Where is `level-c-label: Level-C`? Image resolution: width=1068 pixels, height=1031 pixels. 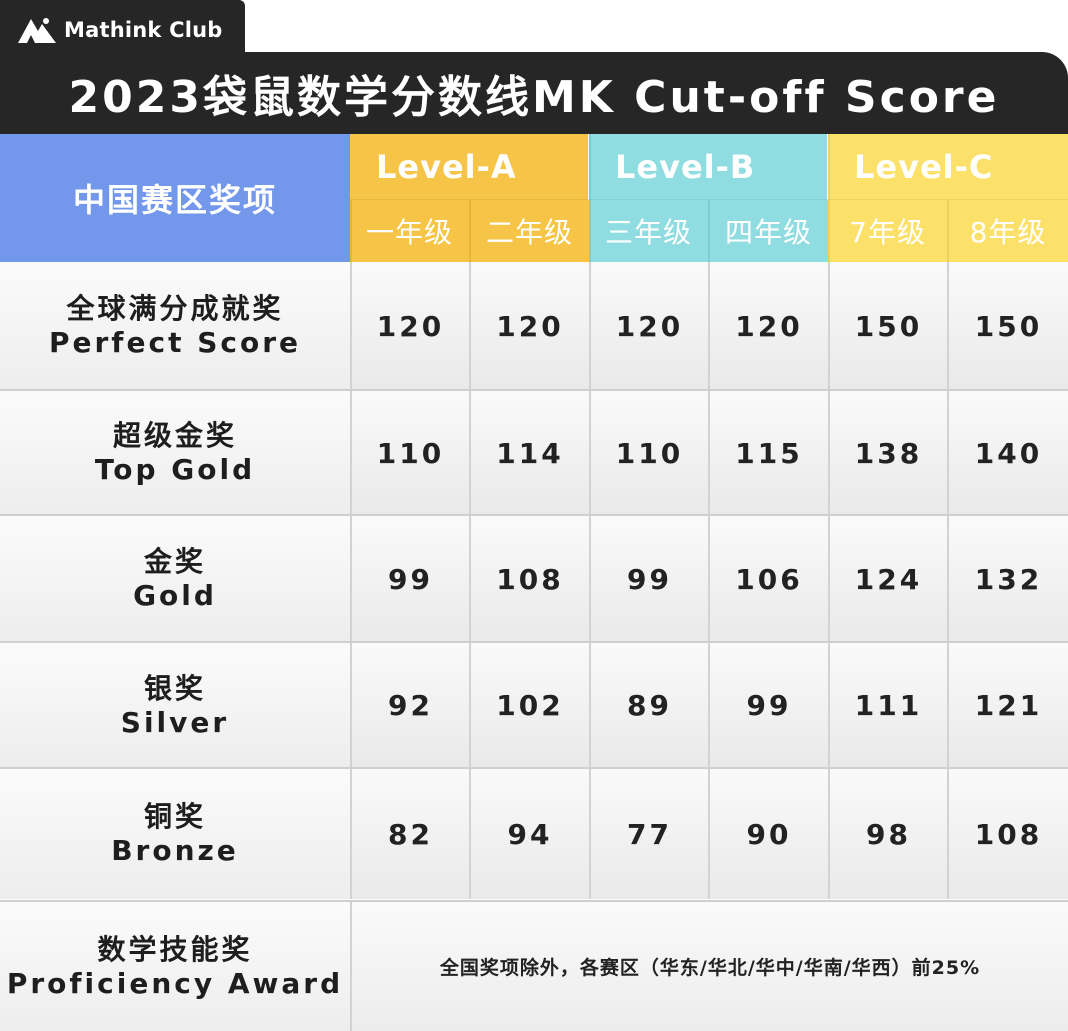 level-c-label: Level-C is located at coordinates (924, 167).